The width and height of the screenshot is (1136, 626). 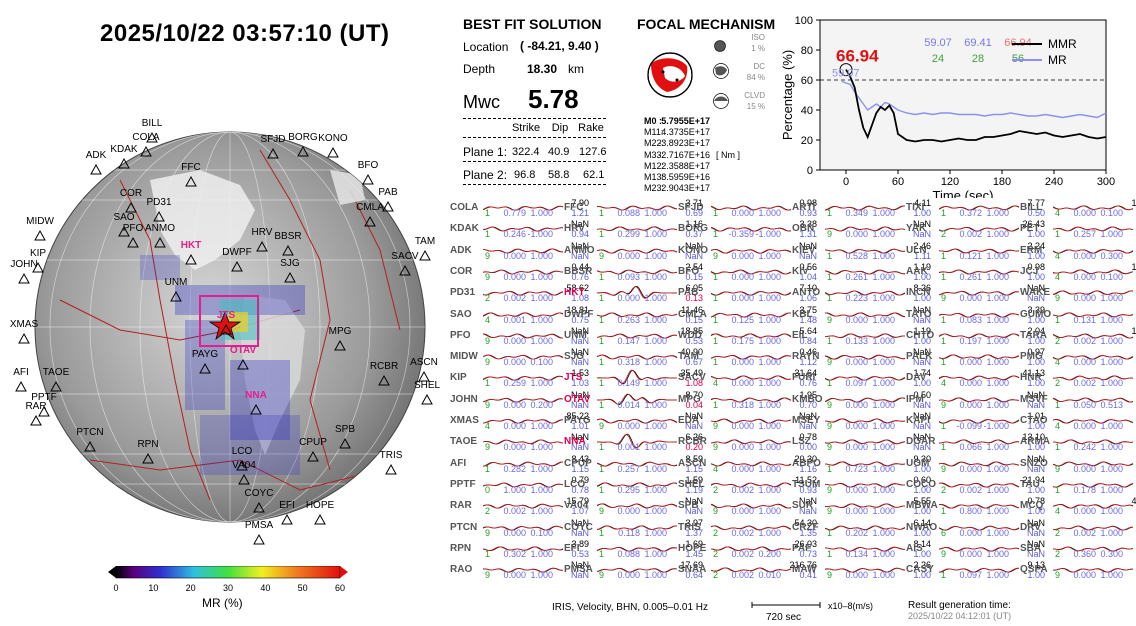 What do you see at coordinates (1127, 224) in the screenshot?
I see `amplitude: 3.10` at bounding box center [1127, 224].